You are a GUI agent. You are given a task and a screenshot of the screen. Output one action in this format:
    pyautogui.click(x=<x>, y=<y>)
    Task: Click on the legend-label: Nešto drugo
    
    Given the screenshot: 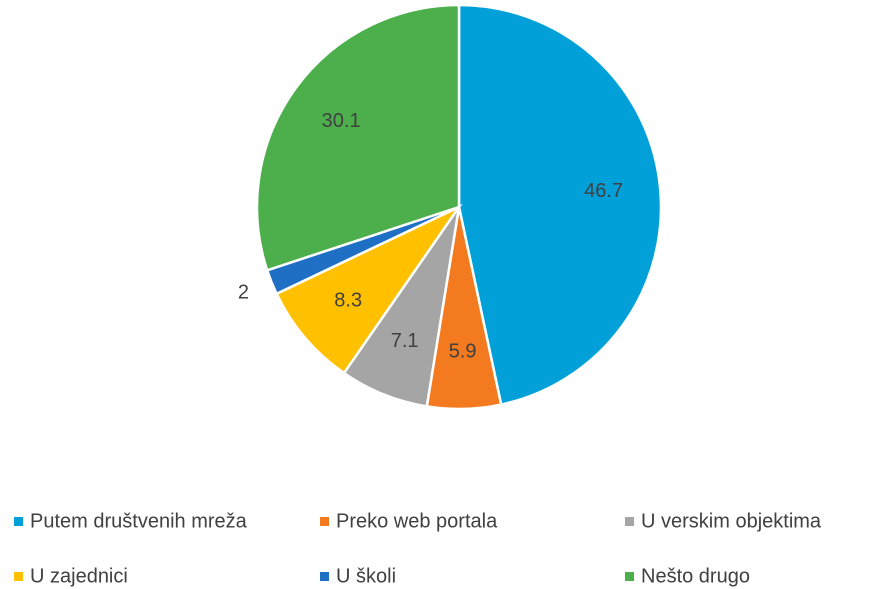 What is the action you would take?
    pyautogui.click(x=695, y=576)
    